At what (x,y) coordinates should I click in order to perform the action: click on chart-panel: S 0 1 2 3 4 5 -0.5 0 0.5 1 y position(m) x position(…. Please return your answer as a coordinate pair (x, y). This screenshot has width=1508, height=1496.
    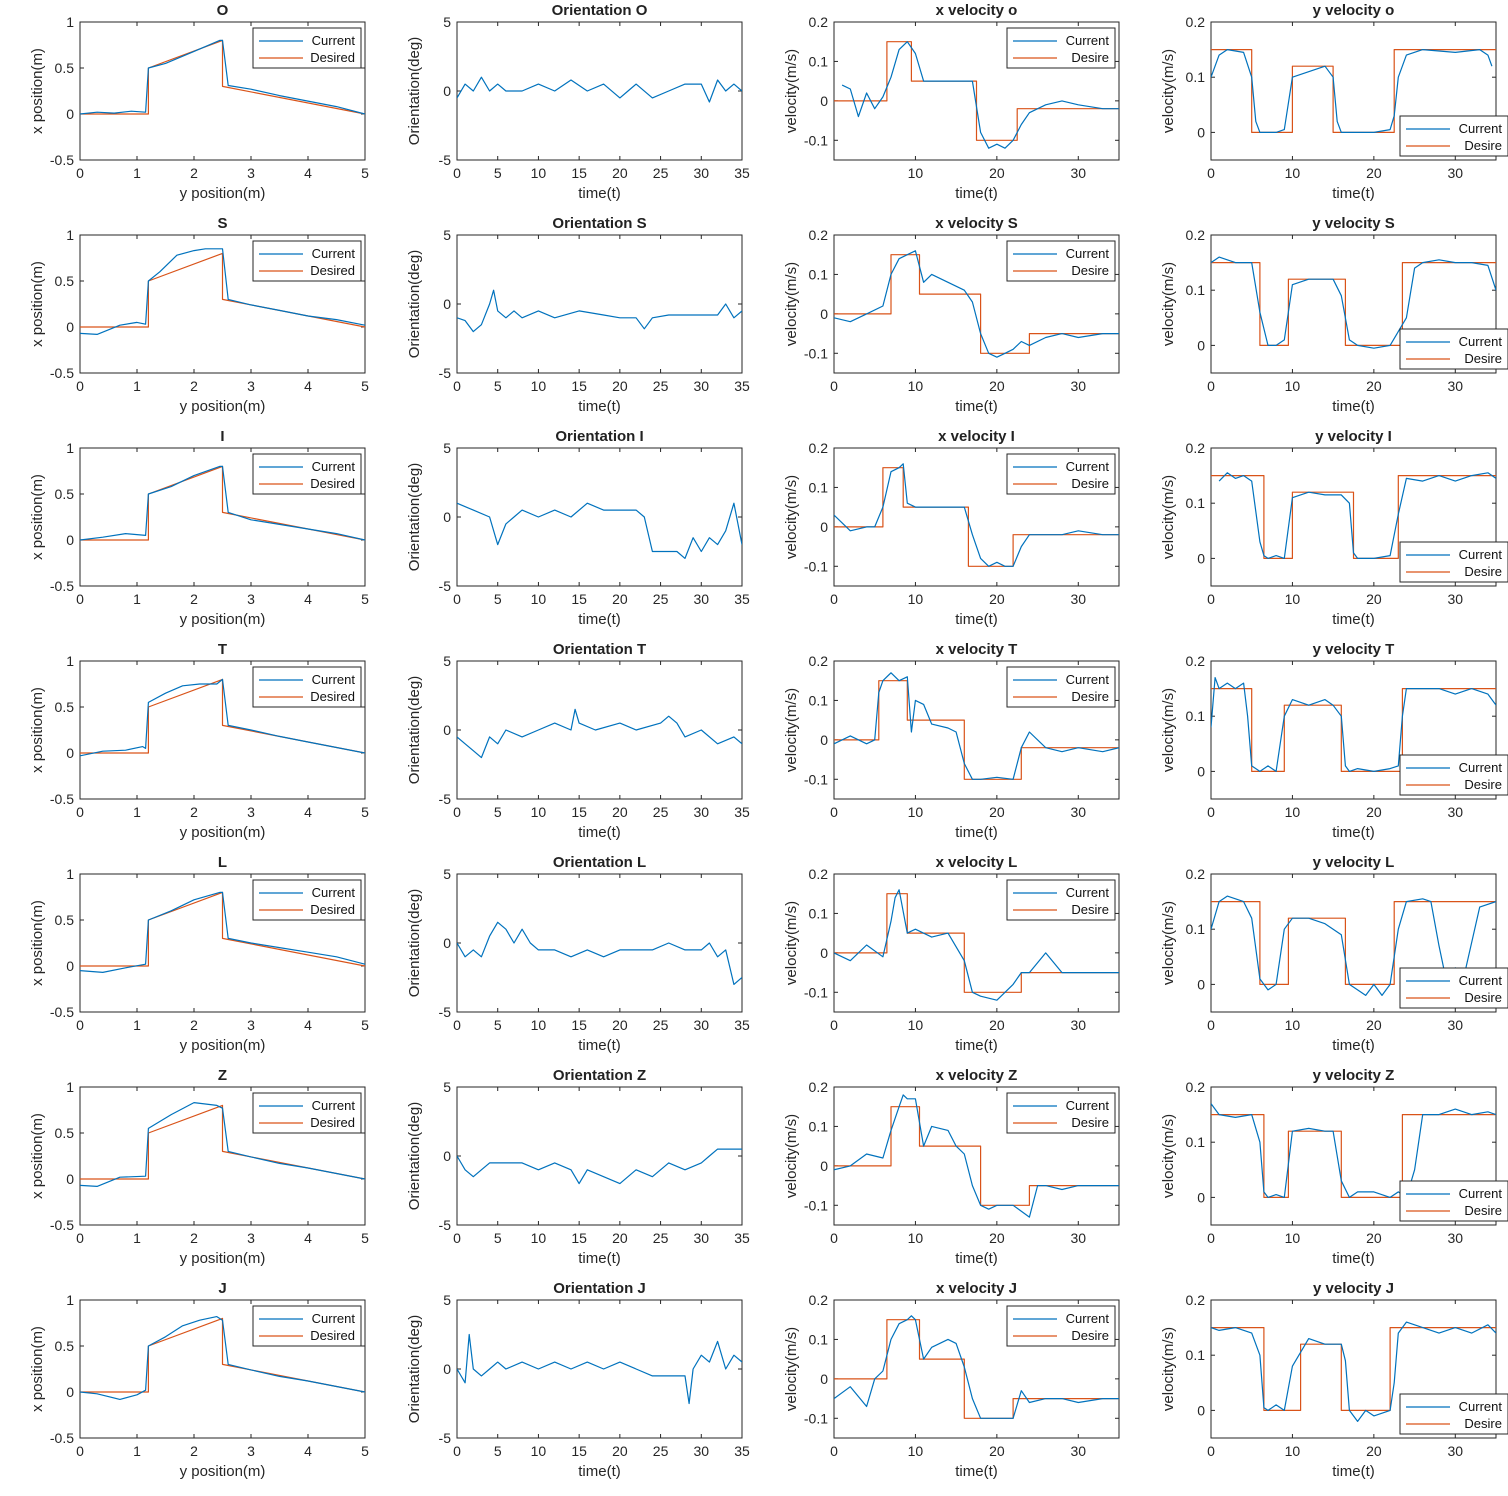
    Looking at the image, I should click on (188, 319).